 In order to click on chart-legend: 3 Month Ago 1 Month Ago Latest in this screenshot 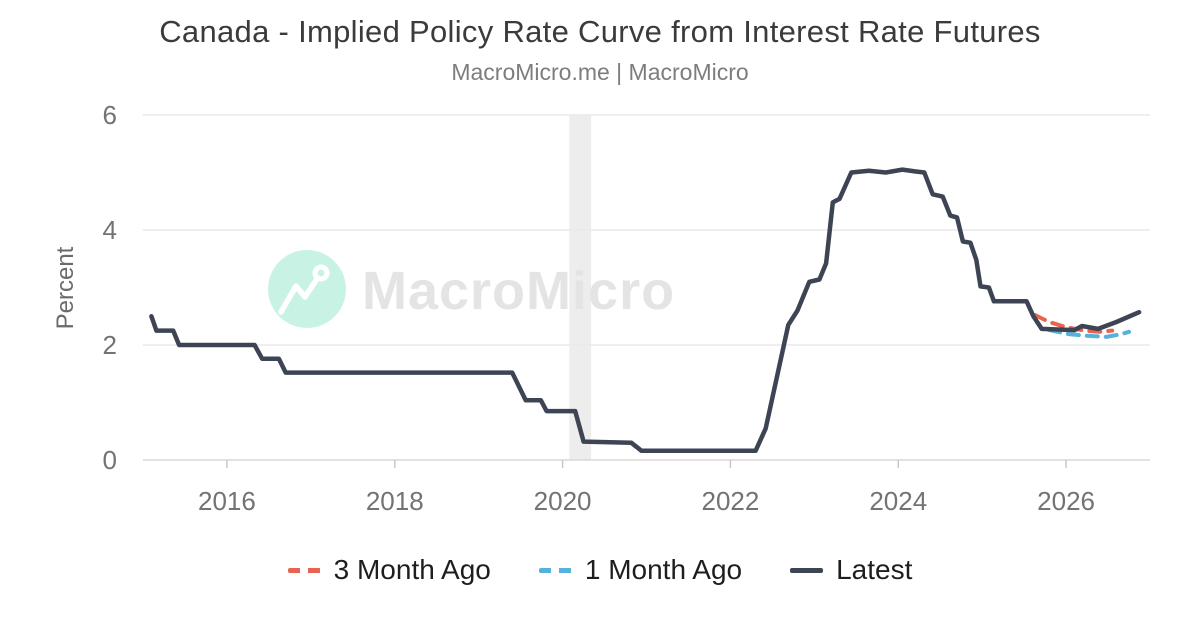, I will do `click(600, 570)`.